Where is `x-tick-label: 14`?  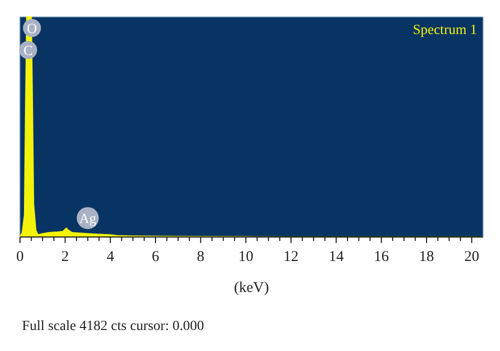 x-tick-label: 14 is located at coordinates (336, 257).